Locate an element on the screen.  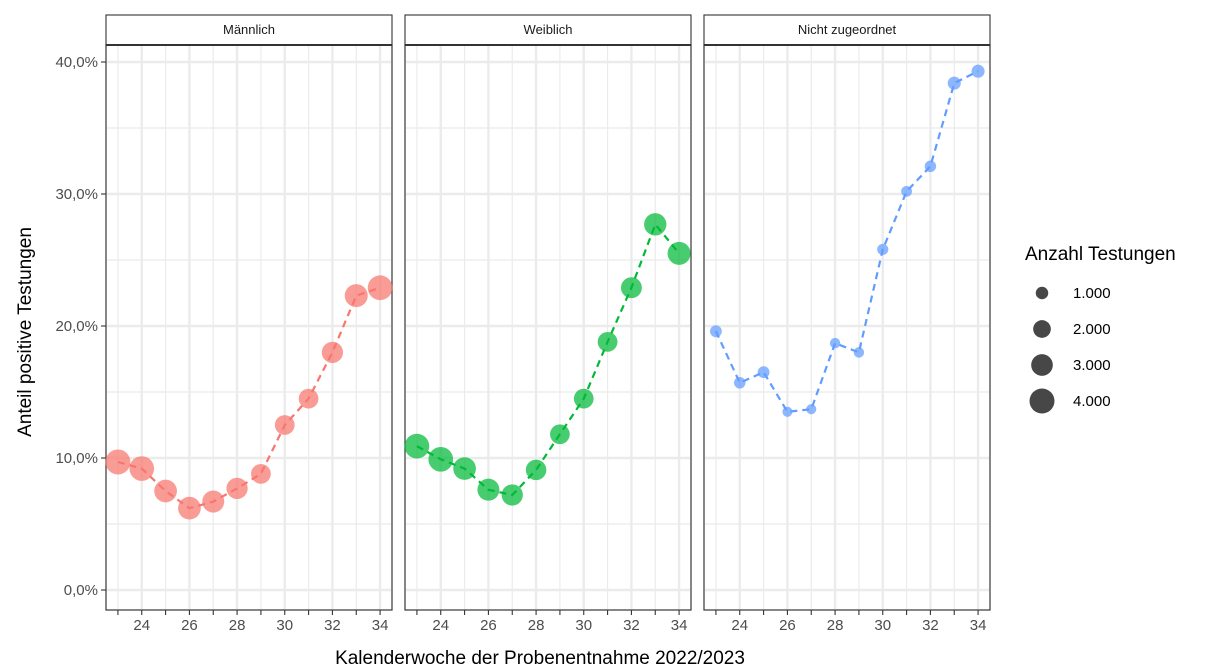
y-tick-label: 40,0% is located at coordinates (76, 62).